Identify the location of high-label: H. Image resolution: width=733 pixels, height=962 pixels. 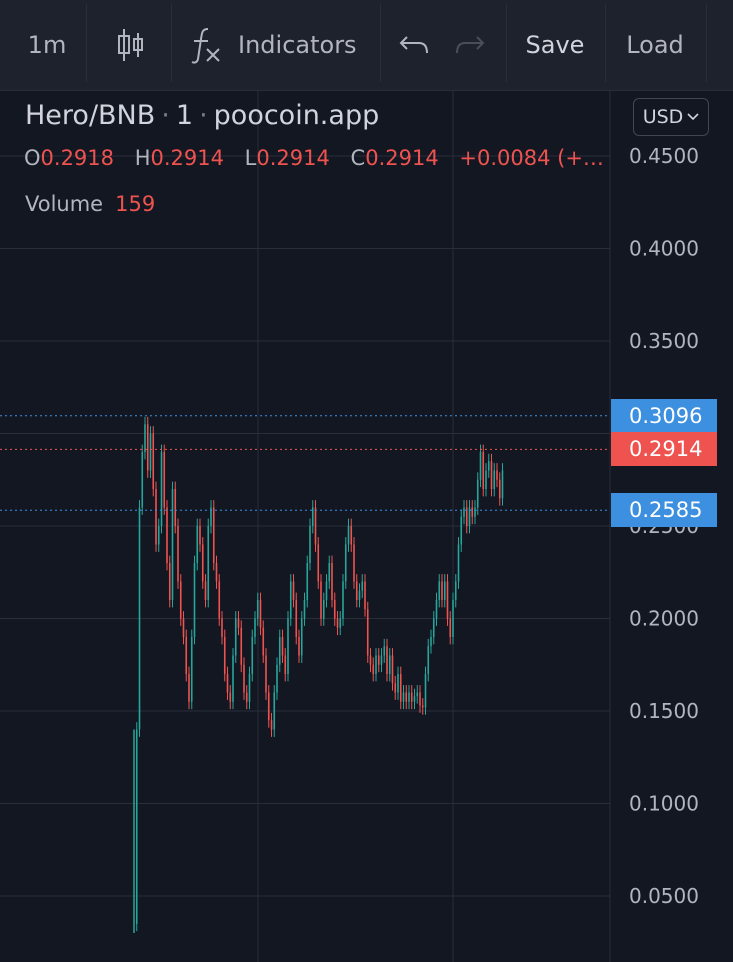
(142, 158).